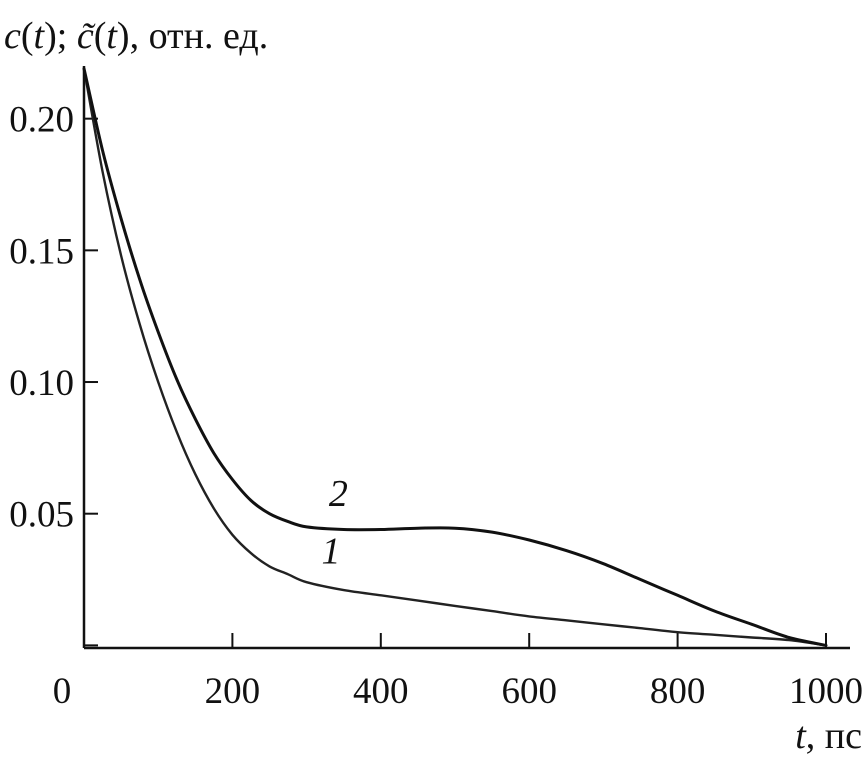 Image resolution: width=866 pixels, height=763 pixels. I want to click on y-axis-title: c(t); c̃(t), отн. ед., so click(136, 36).